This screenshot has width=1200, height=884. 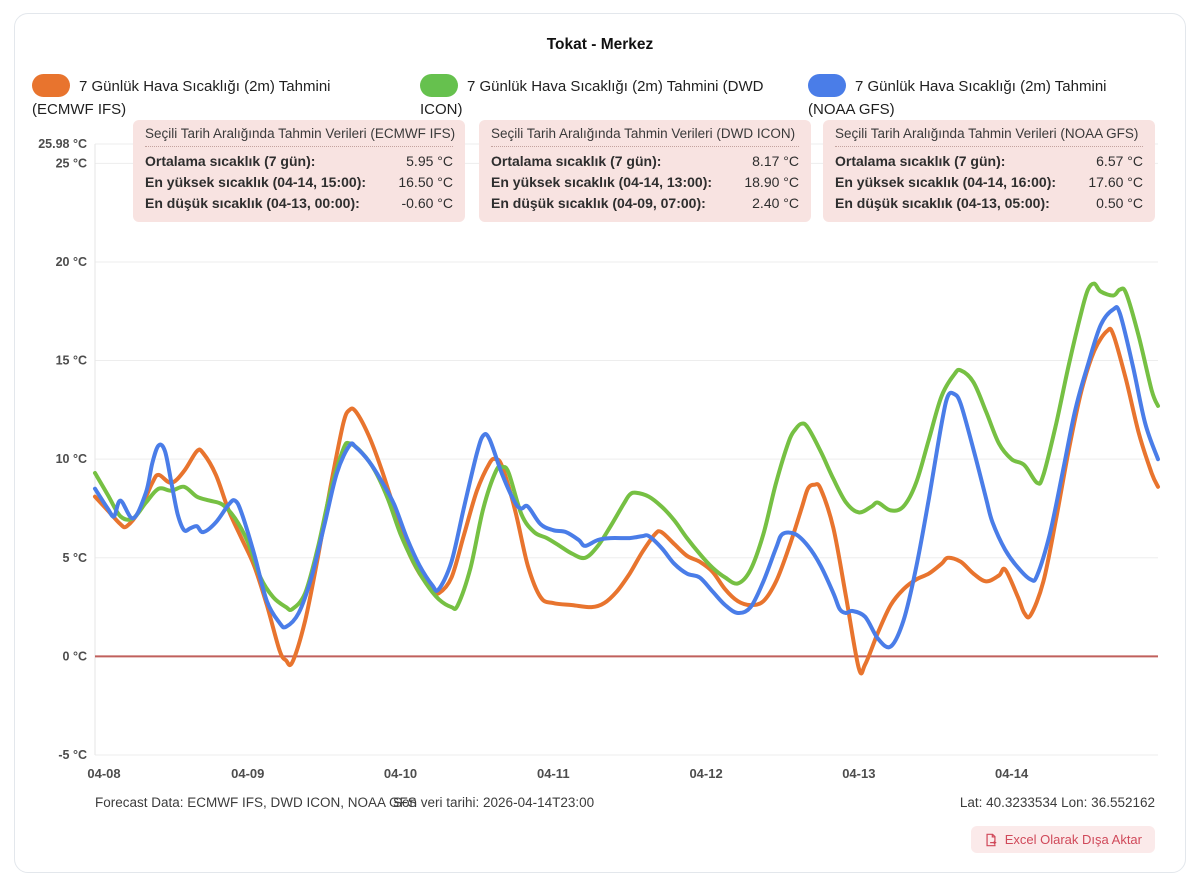 What do you see at coordinates (256, 182) in the screenshot?
I see `stat-row-label: En yüksek sıcaklık (04-14, 15:00):` at bounding box center [256, 182].